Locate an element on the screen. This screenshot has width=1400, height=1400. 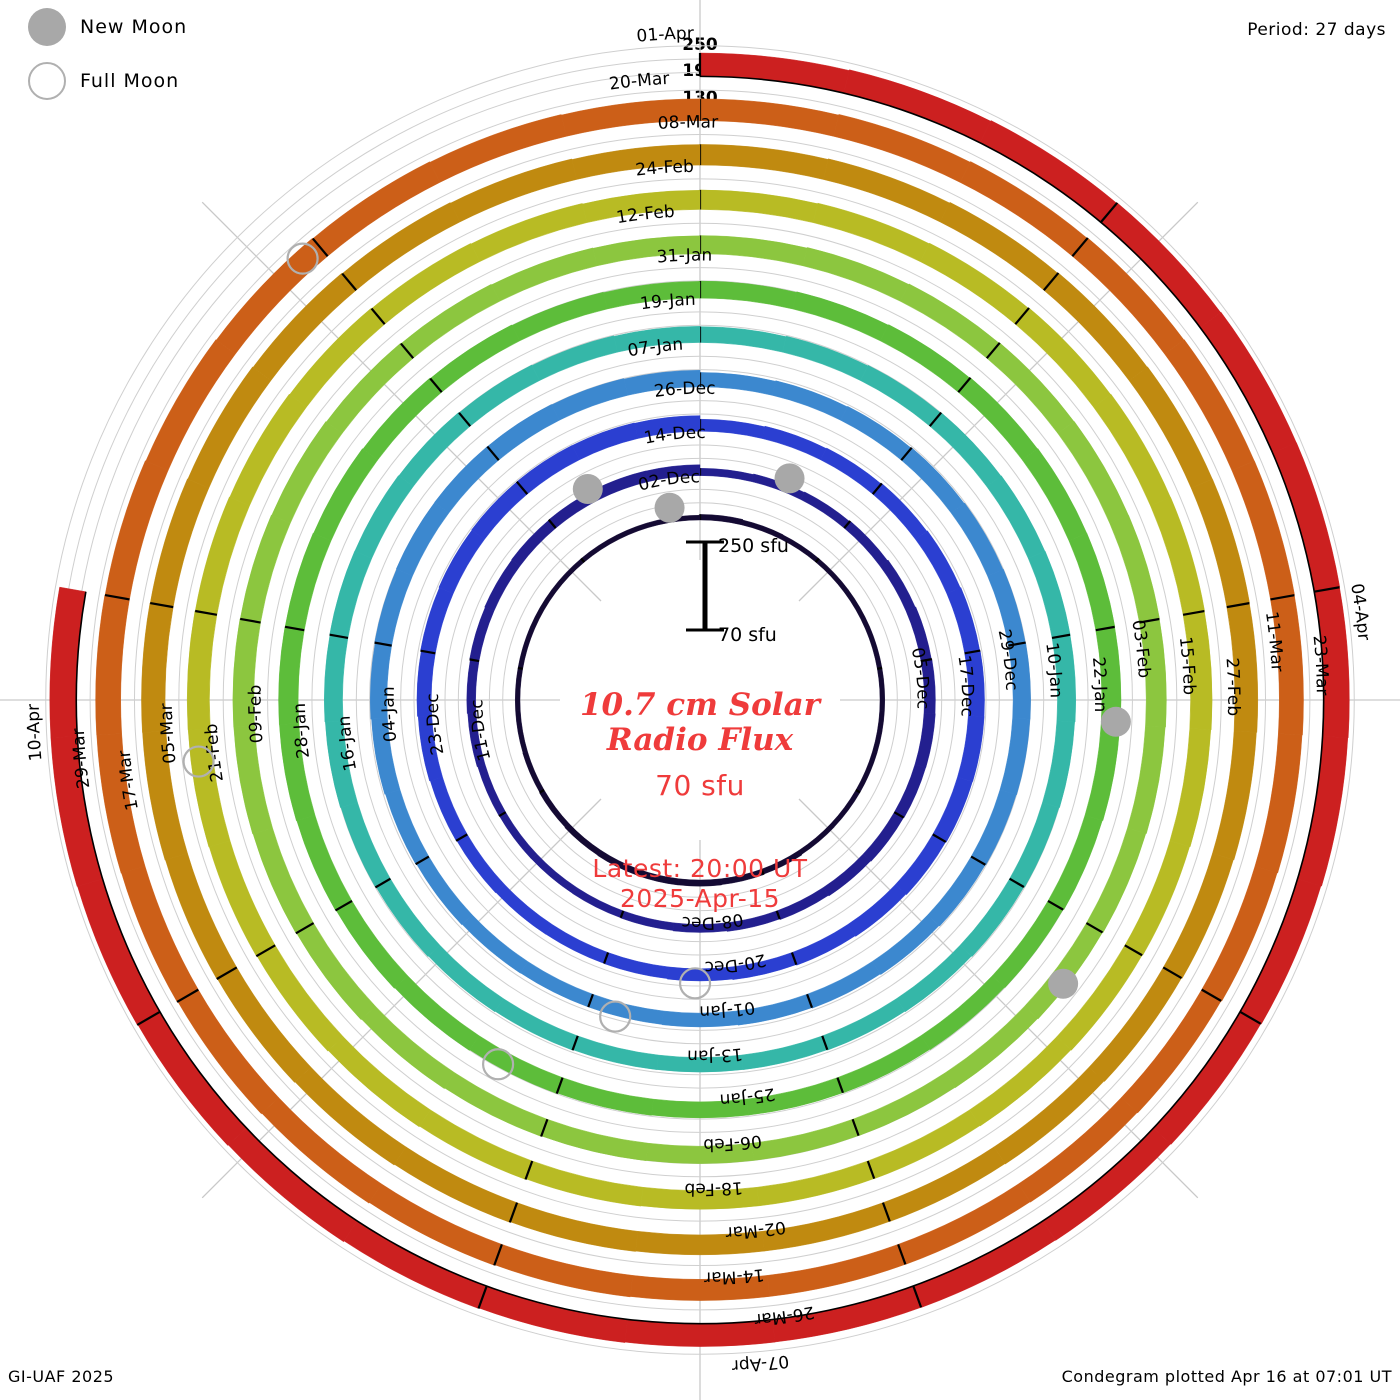
footer-plot-time: Condegram plotted Apr 16 at 07:01 UT is located at coordinates (1226, 1376).